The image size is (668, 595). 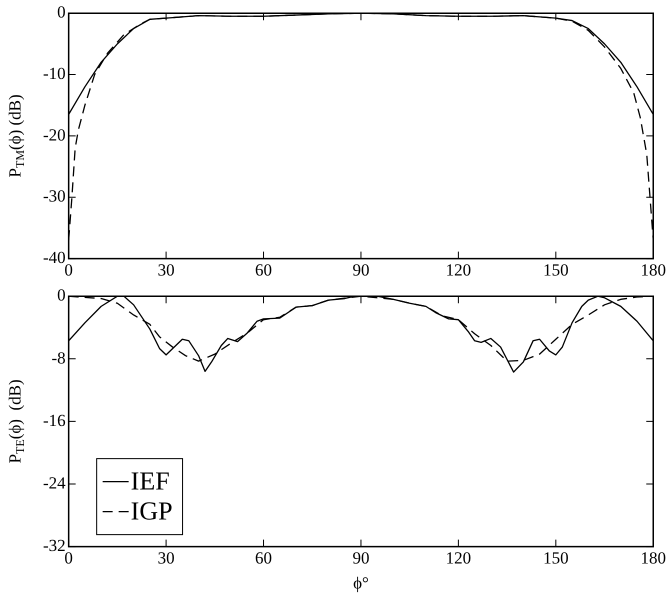 What do you see at coordinates (16, 136) in the screenshot?
I see `y-axis-title: PTM(ϕ) (dB)` at bounding box center [16, 136].